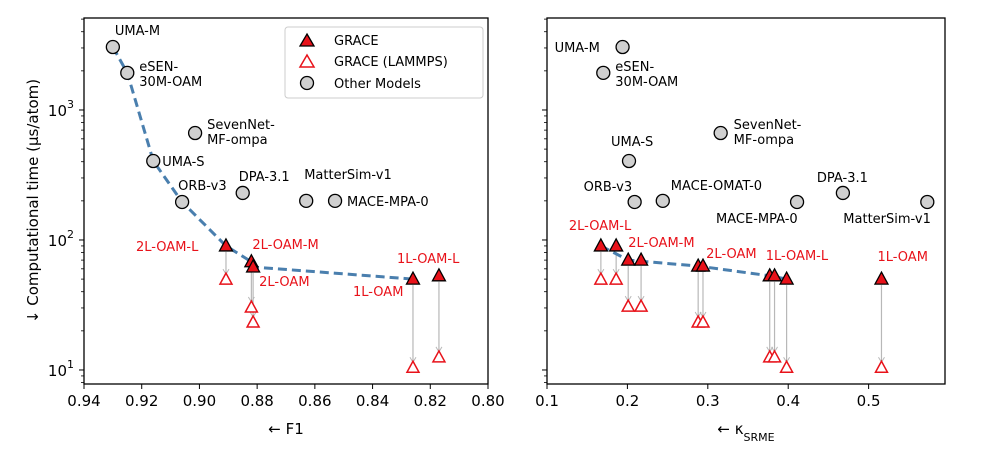 The image size is (982, 457). What do you see at coordinates (547, 401) in the screenshot?
I see `x-tick-label: 0.1` at bounding box center [547, 401].